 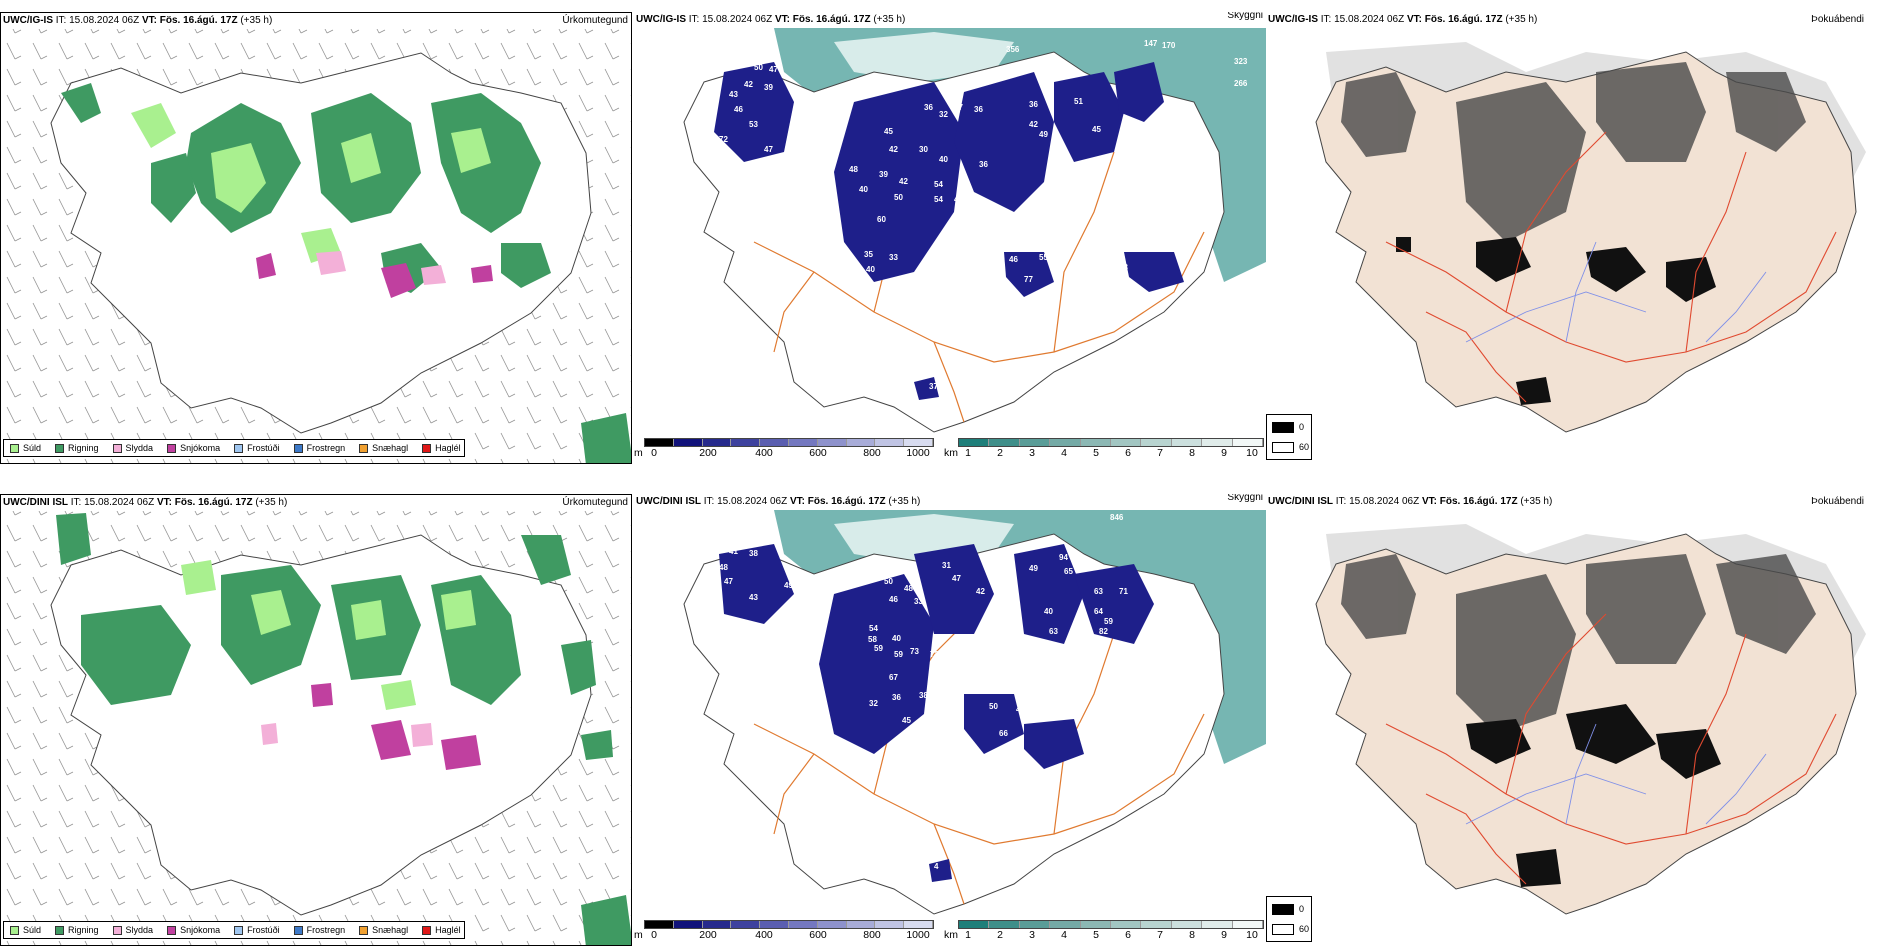 What do you see at coordinates (1151, 43) in the screenshot?
I see `vis-label: 147` at bounding box center [1151, 43].